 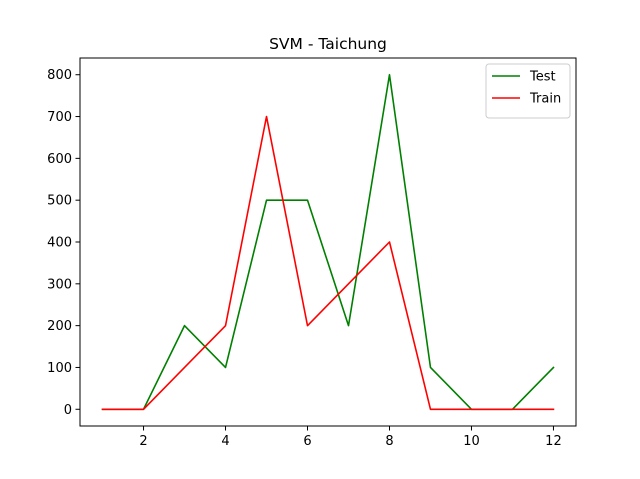 What do you see at coordinates (59, 201) in the screenshot?
I see `y-tick-label: 500` at bounding box center [59, 201].